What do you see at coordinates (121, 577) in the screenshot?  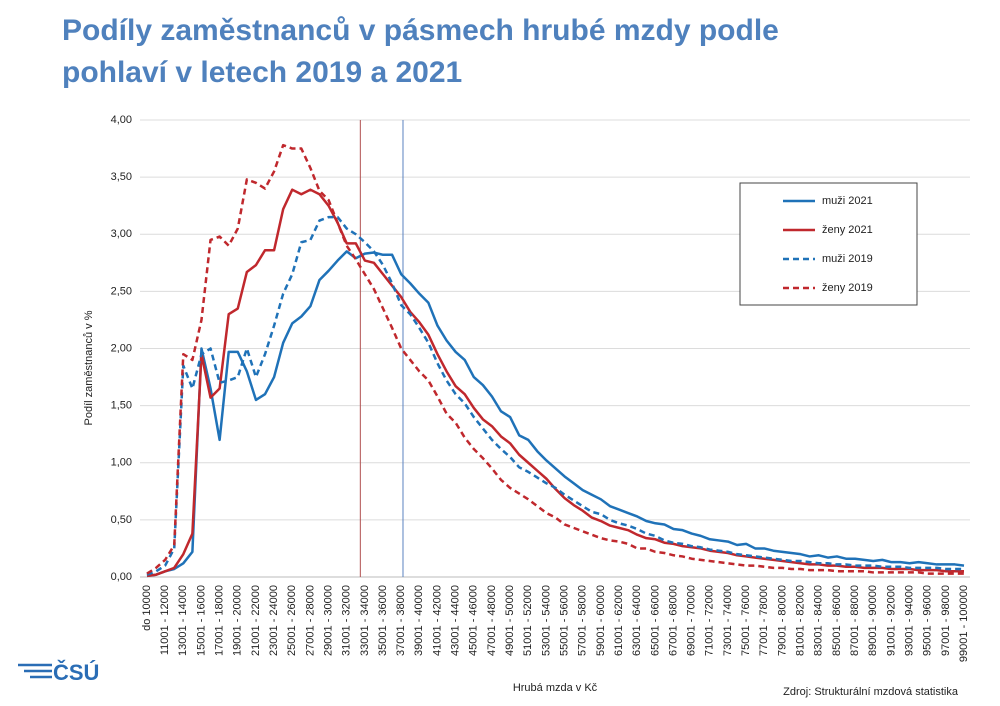 I see `y-tick-label: 0,00` at bounding box center [121, 577].